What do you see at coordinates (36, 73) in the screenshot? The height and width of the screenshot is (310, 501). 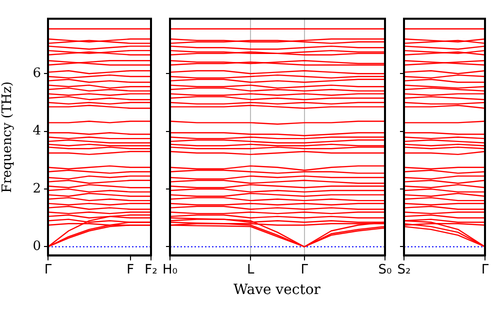 I see `y-tick-label: 6` at bounding box center [36, 73].